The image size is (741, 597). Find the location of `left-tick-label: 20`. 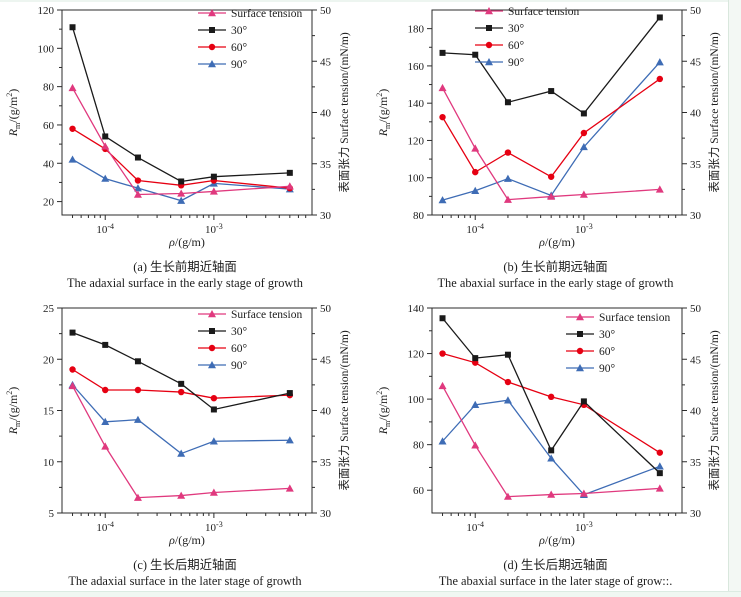

left-tick-label: 20 is located at coordinates (49, 360).